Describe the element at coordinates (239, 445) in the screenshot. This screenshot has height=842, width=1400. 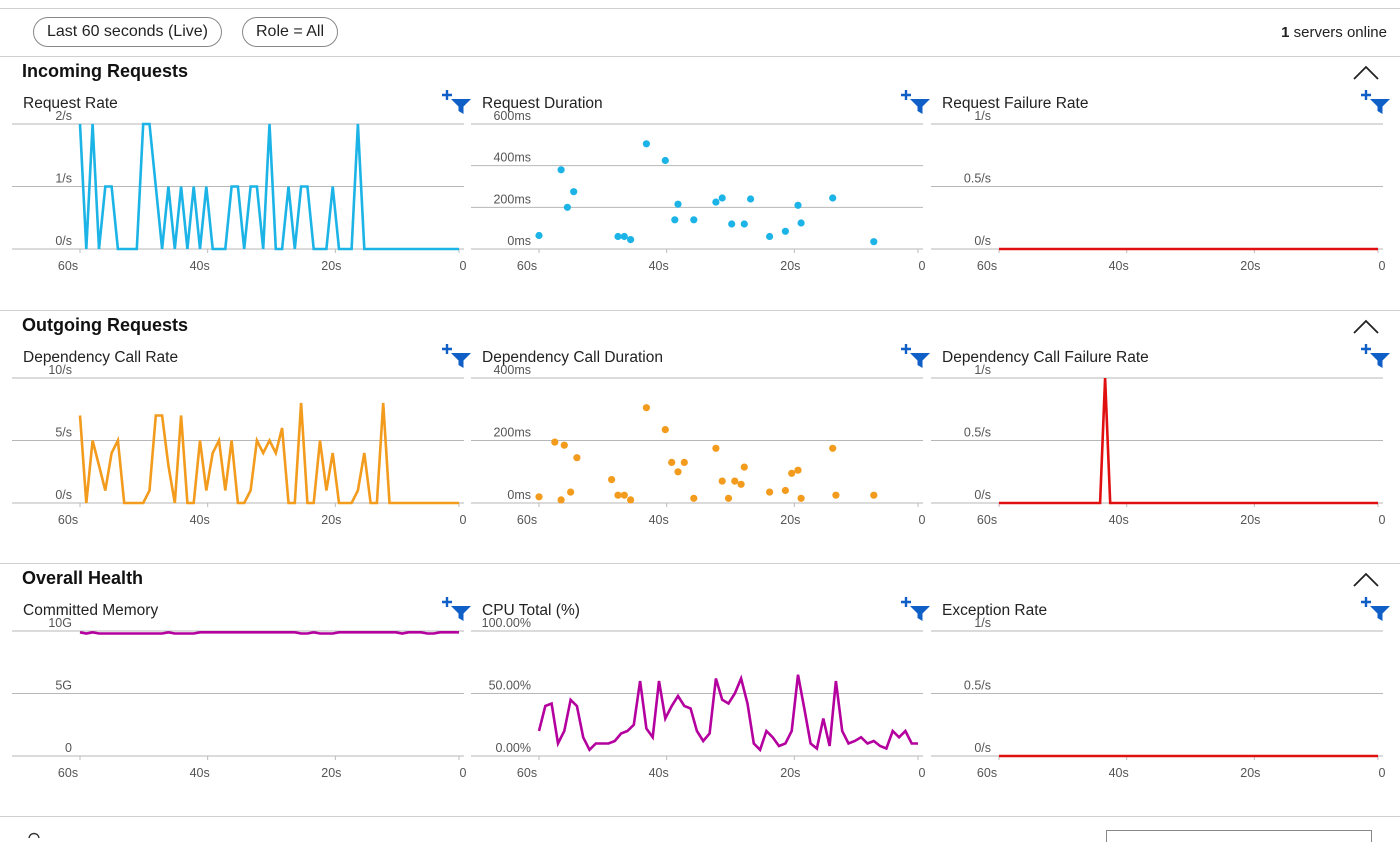
I see `chart-plot: 10/s 5/s 0/s 60s 40s 20s 0` at that location.